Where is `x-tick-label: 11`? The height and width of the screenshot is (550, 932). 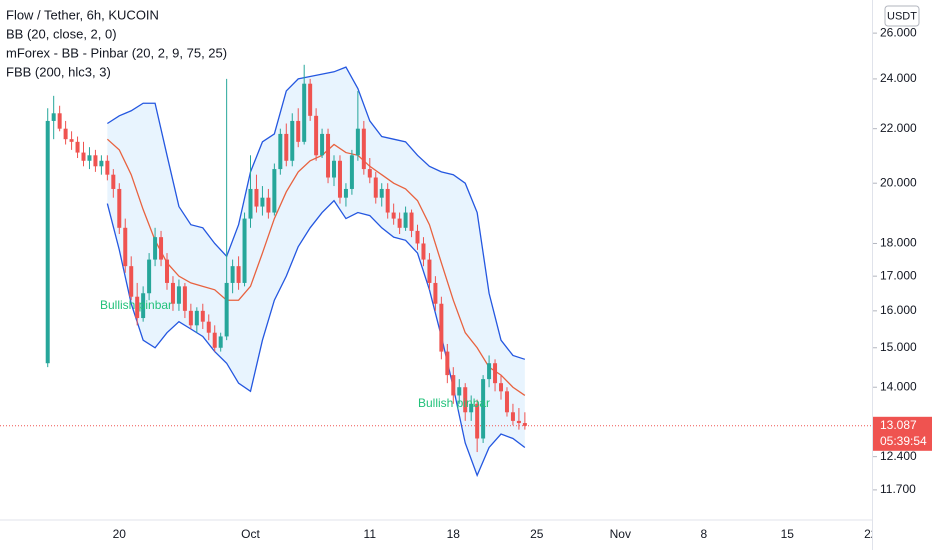 x-tick-label: 11 is located at coordinates (370, 534).